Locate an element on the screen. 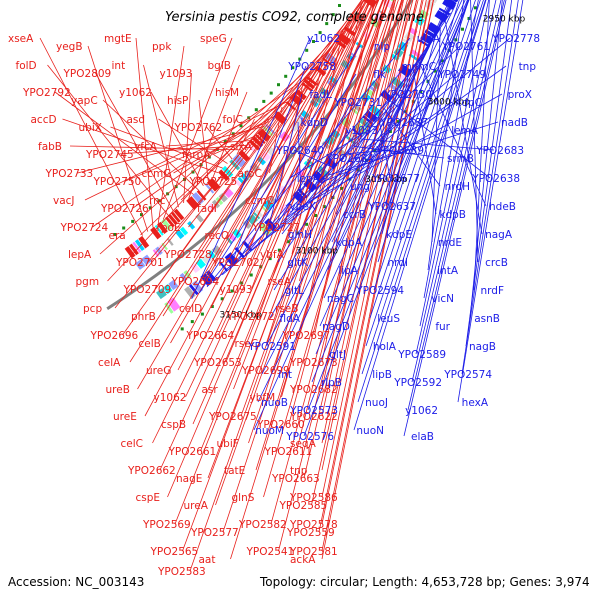 The width and height of the screenshot is (600, 600). forward-gene-label: gltJ is located at coordinates (337, 355).